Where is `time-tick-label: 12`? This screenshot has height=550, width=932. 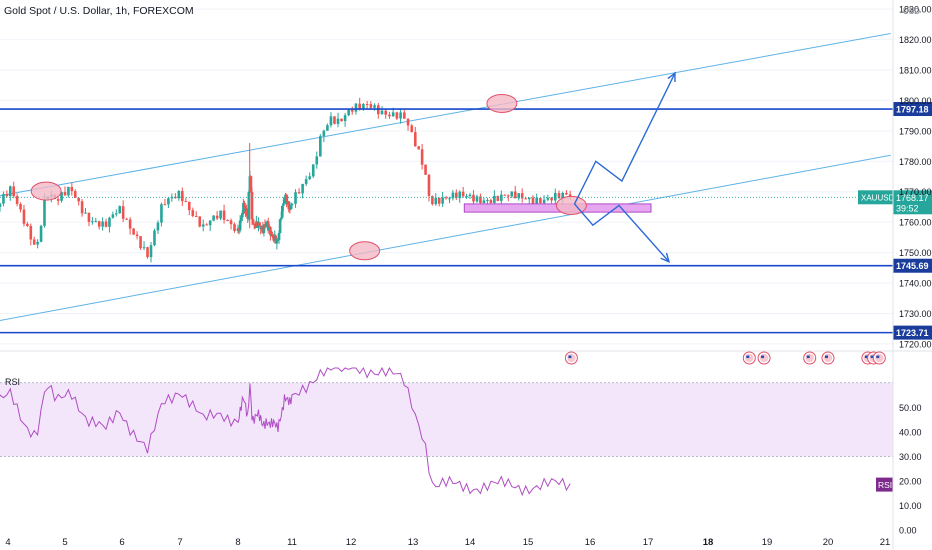
time-tick-label: 12 is located at coordinates (351, 542).